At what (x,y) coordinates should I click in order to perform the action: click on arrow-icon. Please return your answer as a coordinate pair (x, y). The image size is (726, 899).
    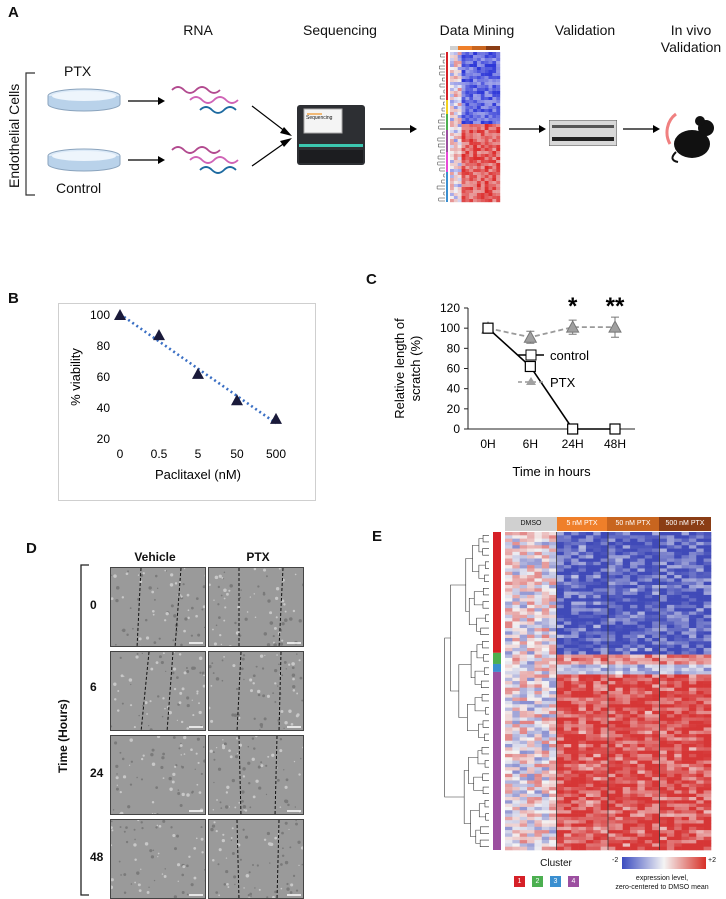
    Looking at the image, I should click on (641, 129).